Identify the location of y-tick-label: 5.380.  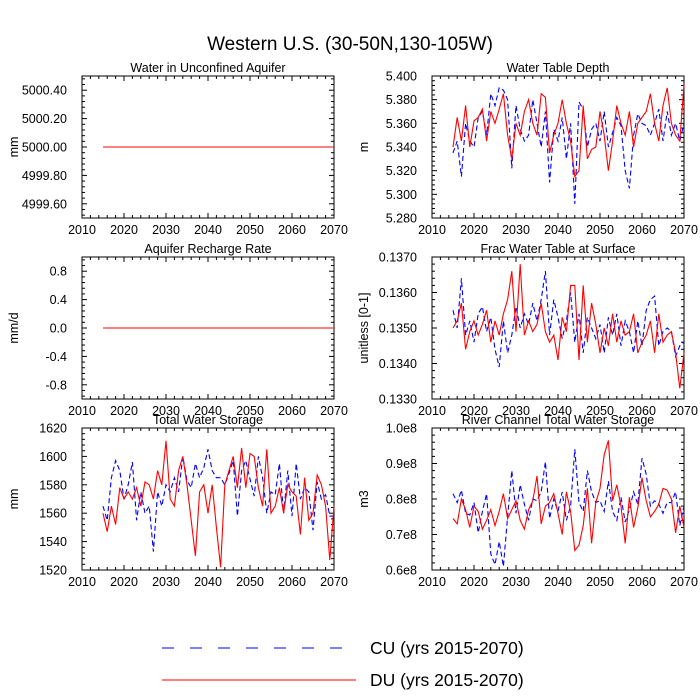
(401, 100).